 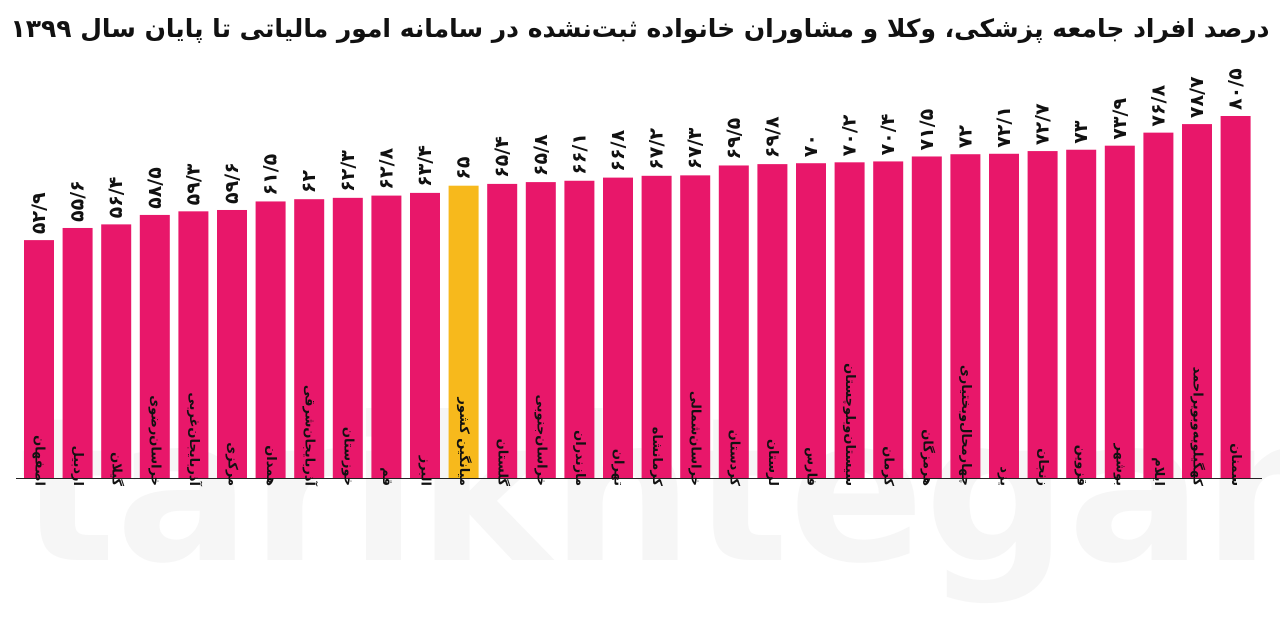 What do you see at coordinates (77, 466) in the screenshot?
I see `category-label: اردبیل` at bounding box center [77, 466].